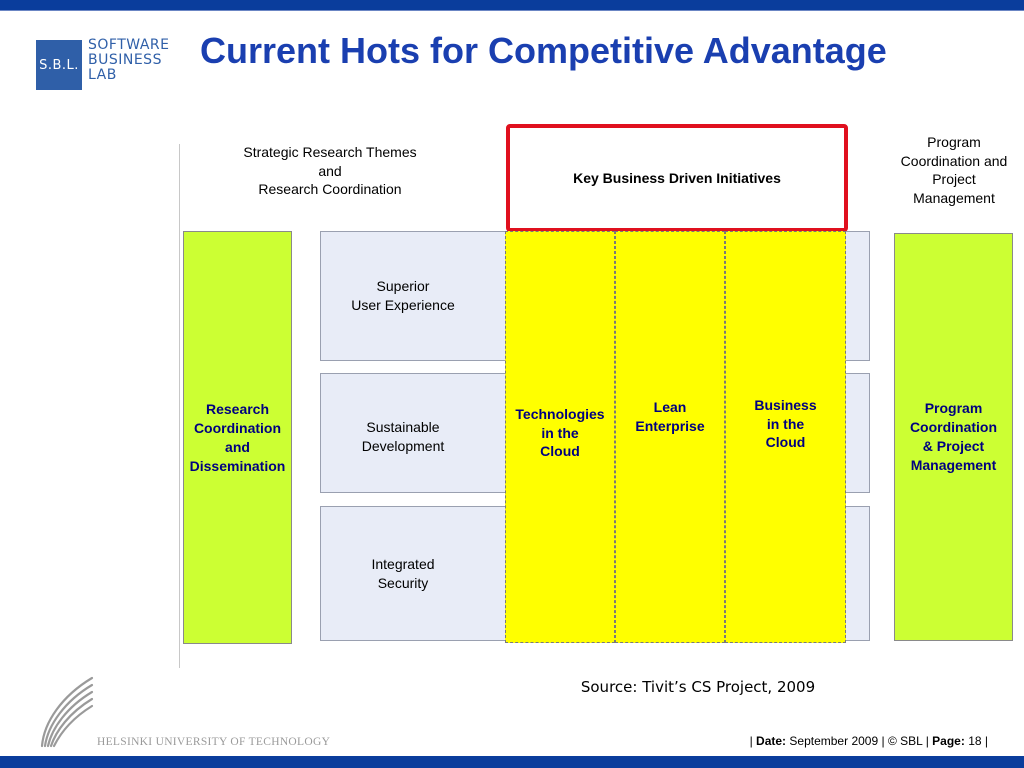 This screenshot has width=1024, height=768. Describe the element at coordinates (953, 408) in the screenshot. I see `column-line: Program` at that location.